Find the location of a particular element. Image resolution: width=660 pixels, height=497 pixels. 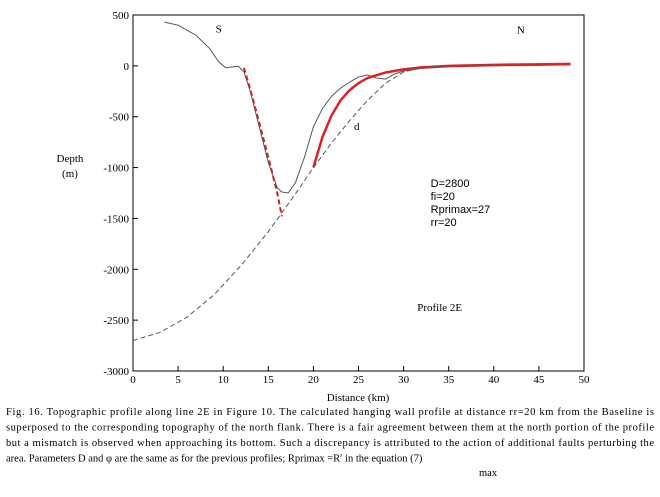

y-tick-label: -1000 is located at coordinates (116, 169).